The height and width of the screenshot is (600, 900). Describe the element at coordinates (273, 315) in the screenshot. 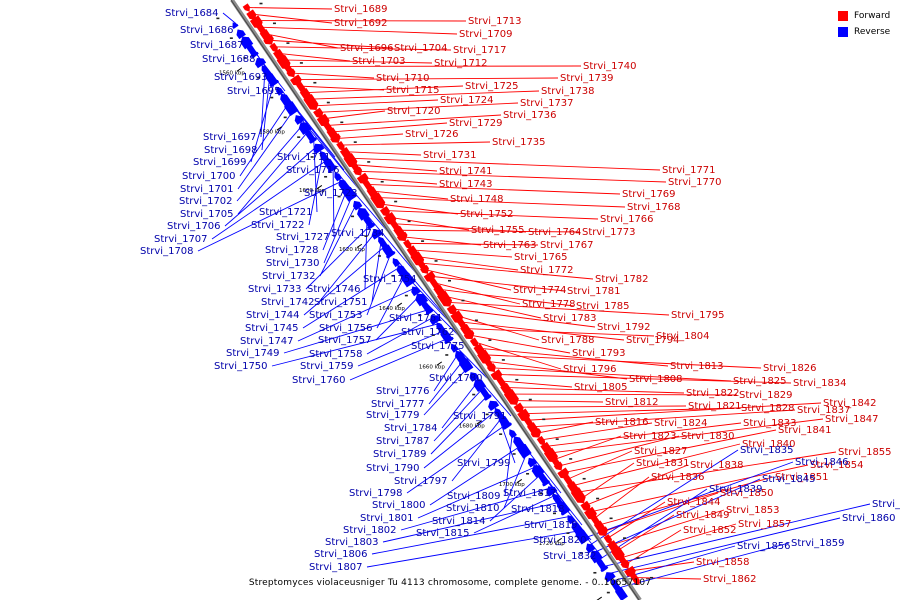

I see `reverse-gene-label: Strvi_1744` at that location.